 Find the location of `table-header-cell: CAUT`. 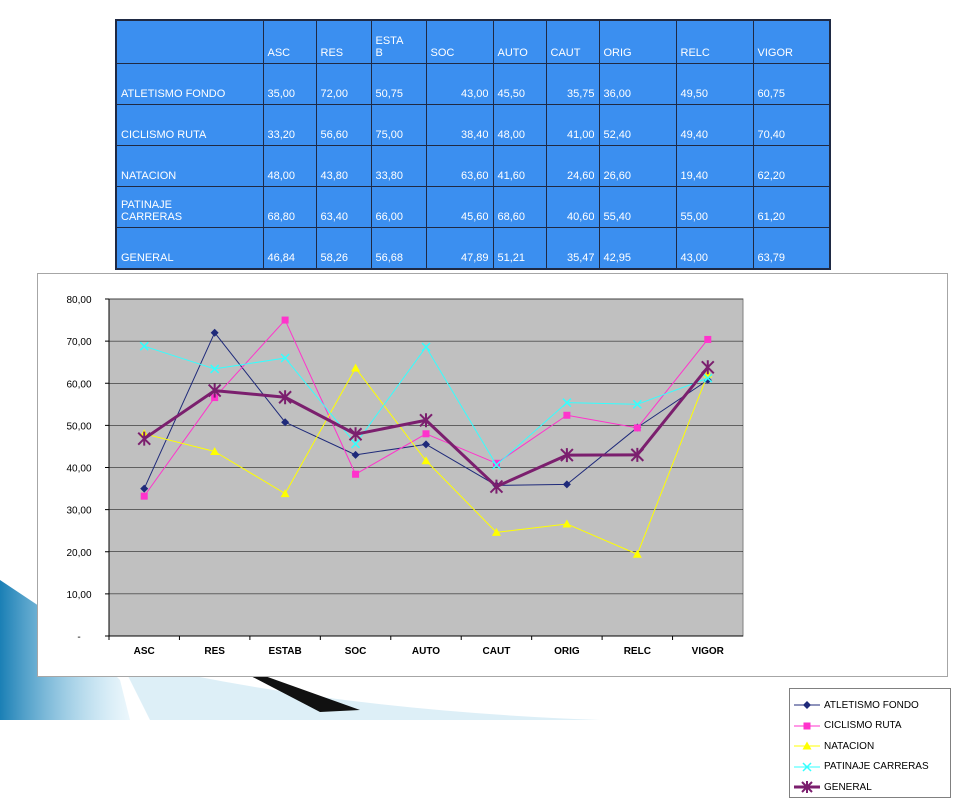

table-header-cell: CAUT is located at coordinates (572, 41).